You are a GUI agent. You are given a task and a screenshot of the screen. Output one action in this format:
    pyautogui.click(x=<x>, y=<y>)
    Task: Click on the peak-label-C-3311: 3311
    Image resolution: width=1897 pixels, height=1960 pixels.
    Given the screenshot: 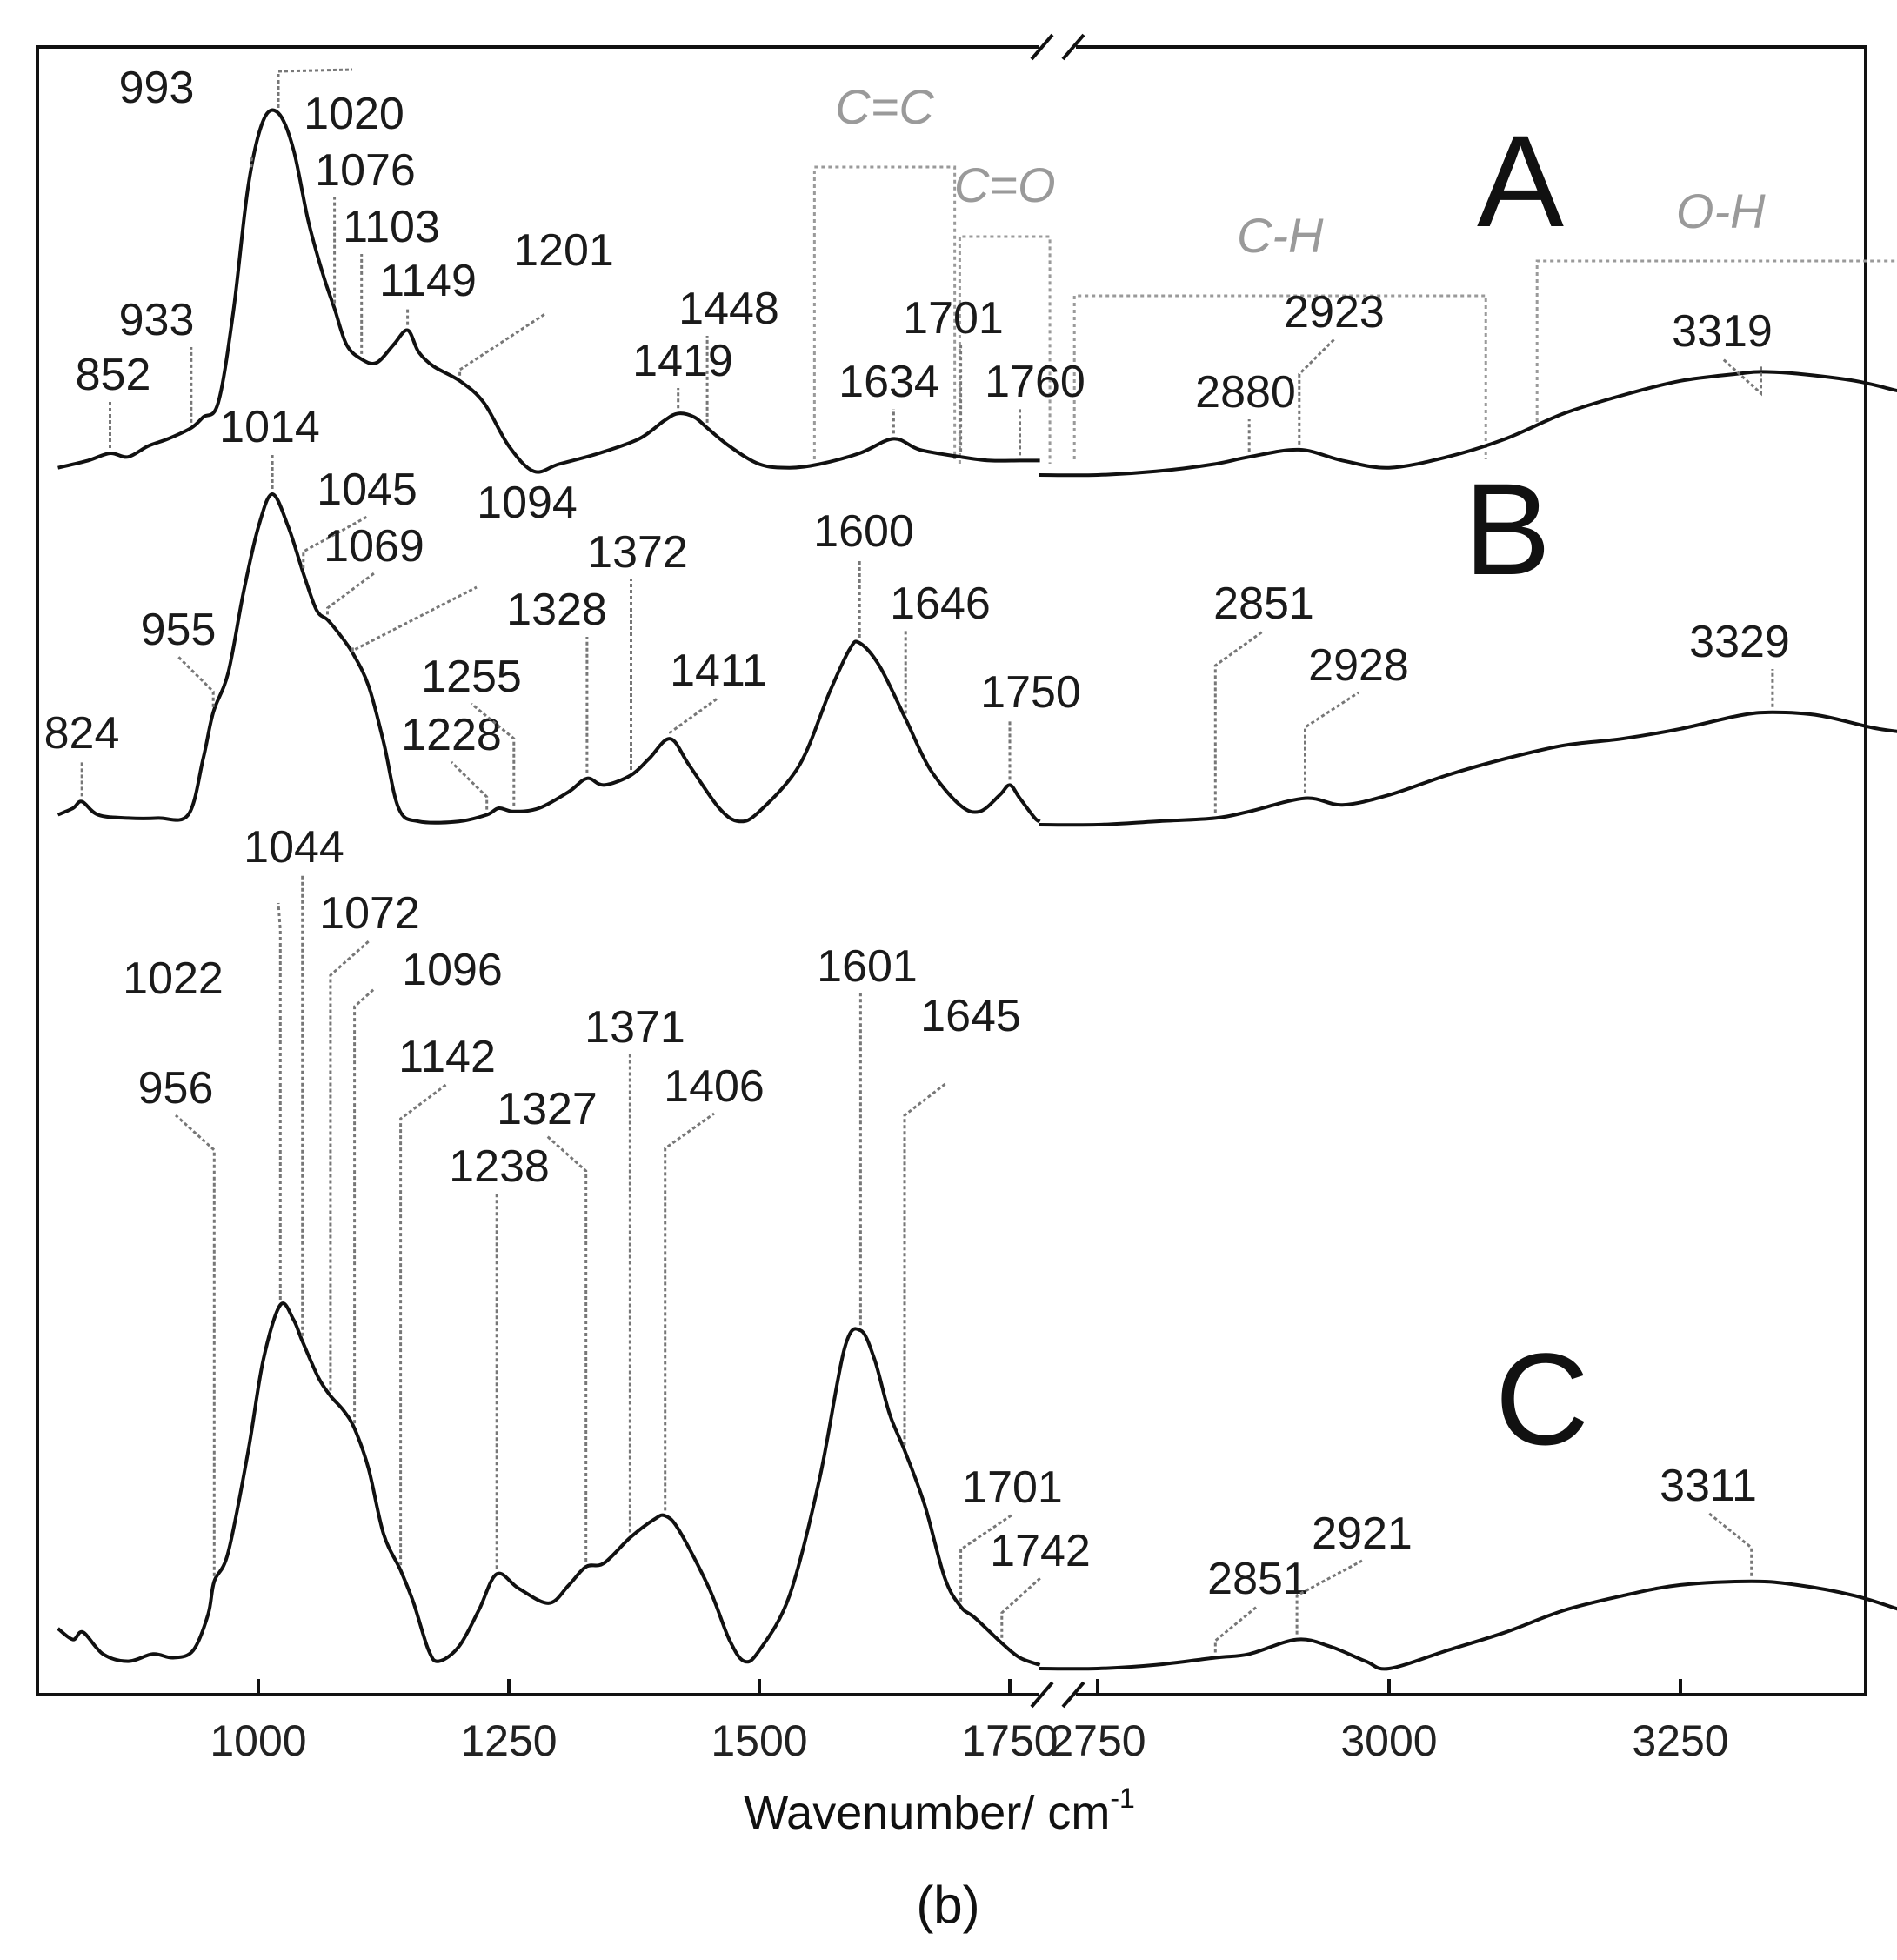 What is the action you would take?
    pyautogui.click(x=1708, y=1486)
    